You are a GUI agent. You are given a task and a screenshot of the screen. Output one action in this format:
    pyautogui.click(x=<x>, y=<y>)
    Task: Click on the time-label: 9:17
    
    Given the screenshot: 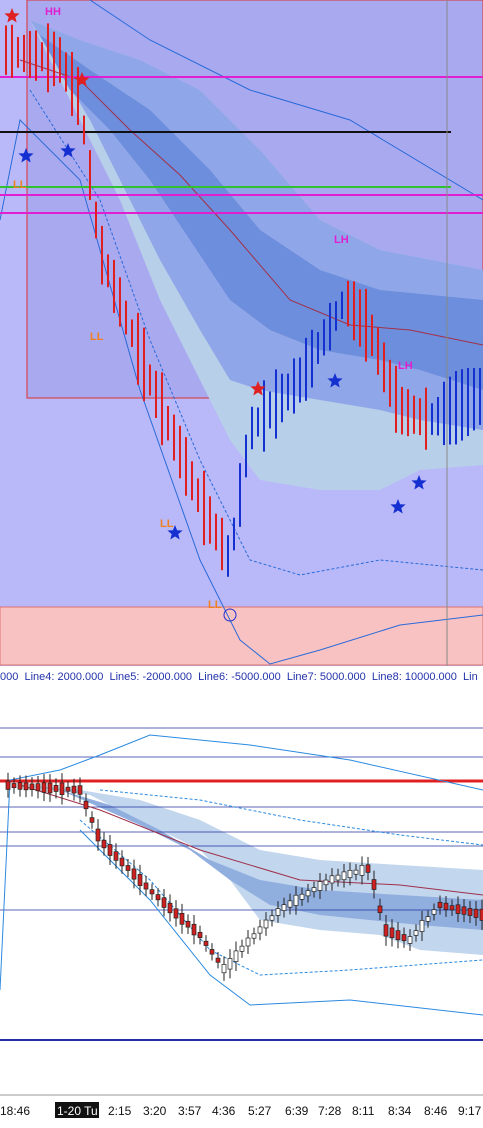 What is the action you would take?
    pyautogui.click(x=470, y=1111)
    